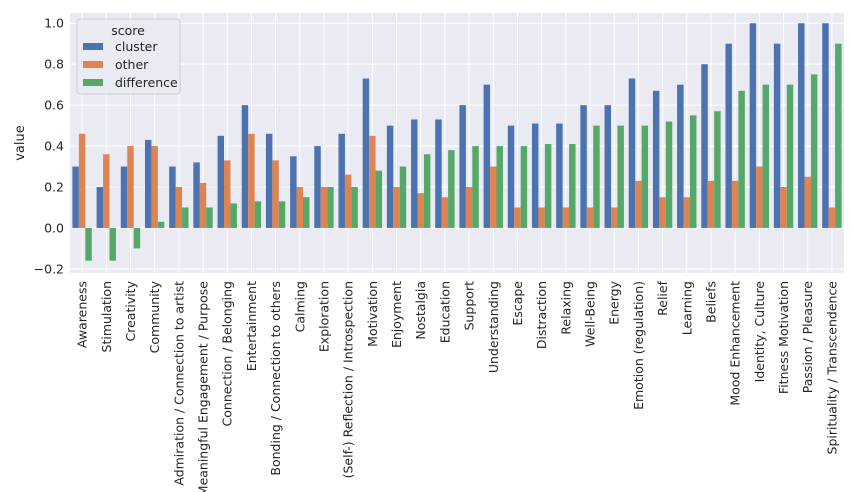  Describe the element at coordinates (638, 345) in the screenshot. I see `x-tick-label: Emotion (regulation)` at that location.